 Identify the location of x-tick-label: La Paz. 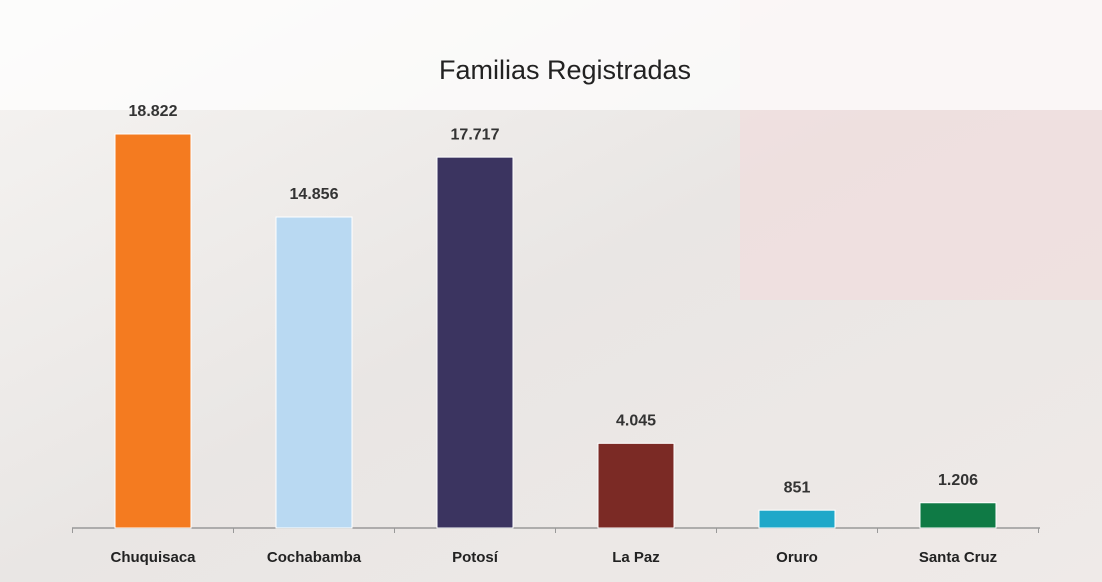
(636, 557).